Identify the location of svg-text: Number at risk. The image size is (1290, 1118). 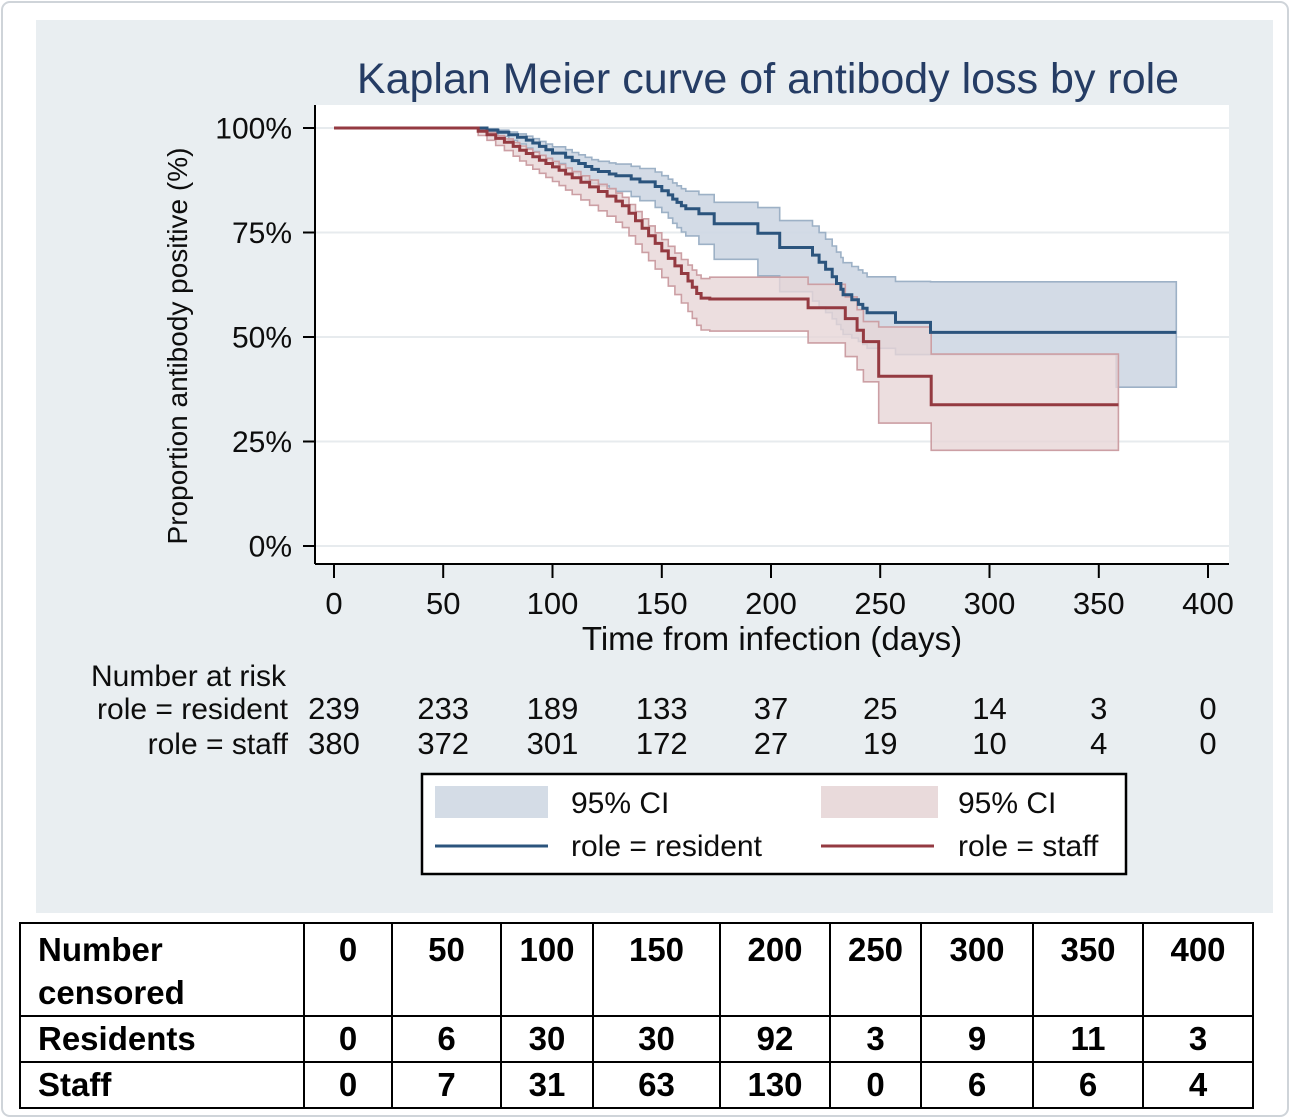
(189, 676).